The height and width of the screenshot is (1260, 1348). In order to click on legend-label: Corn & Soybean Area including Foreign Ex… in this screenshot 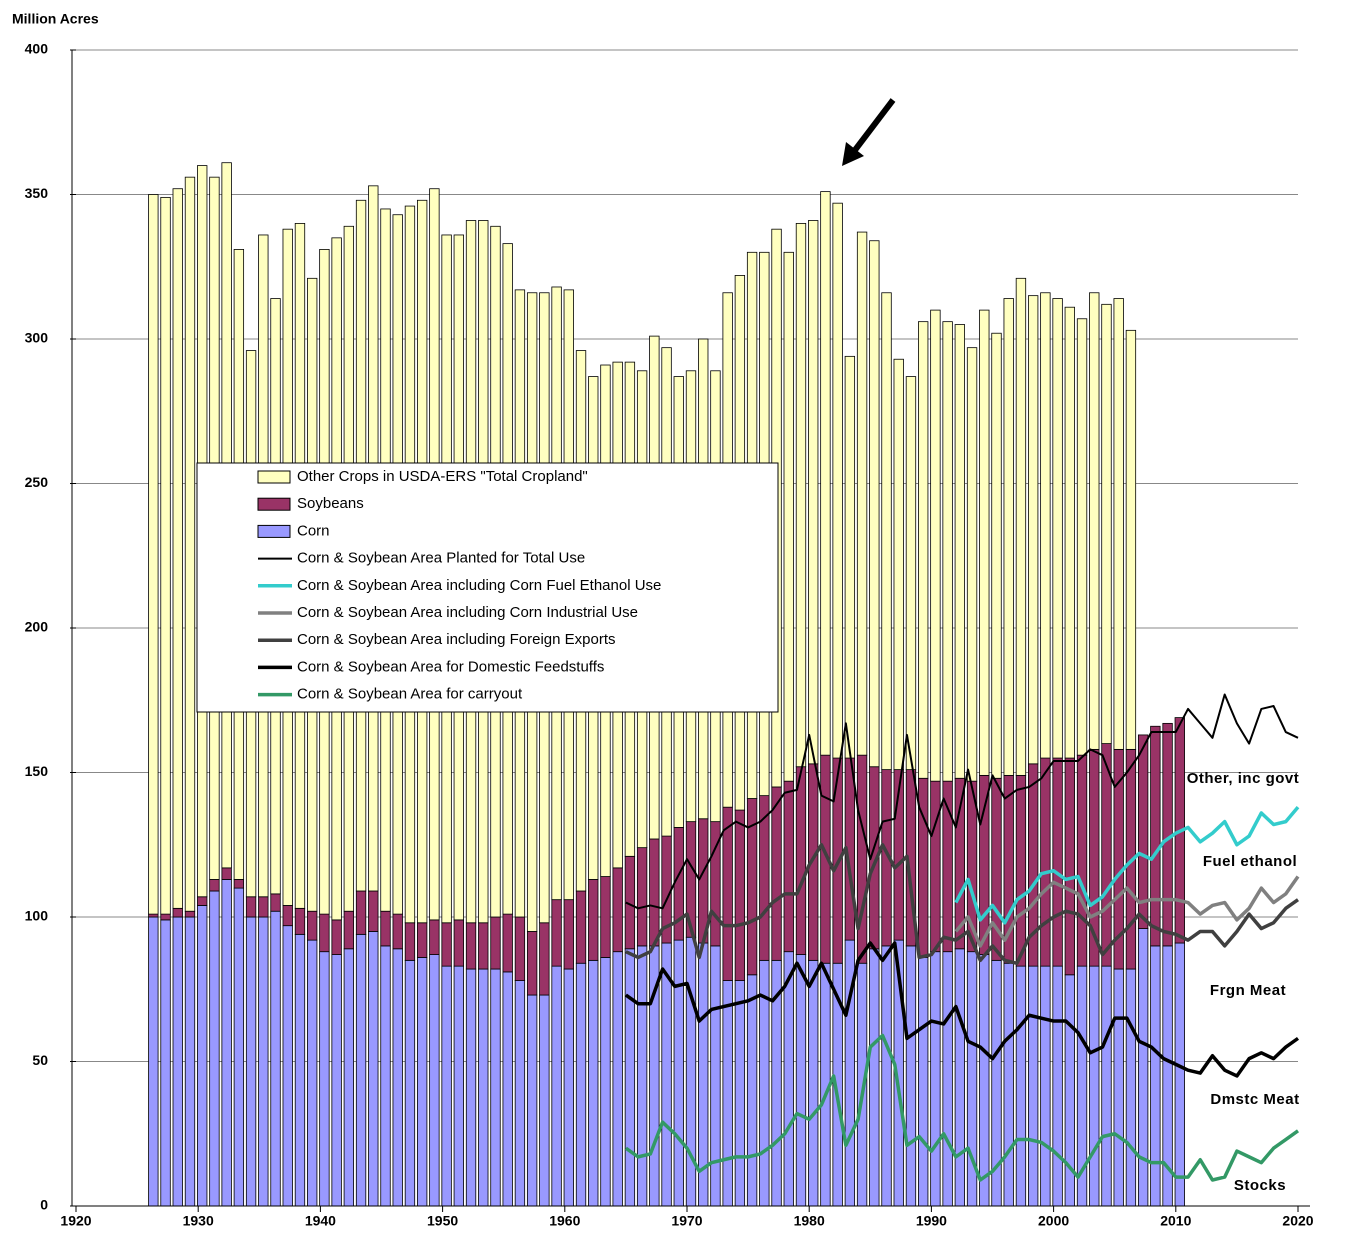, I will do `click(456, 639)`.